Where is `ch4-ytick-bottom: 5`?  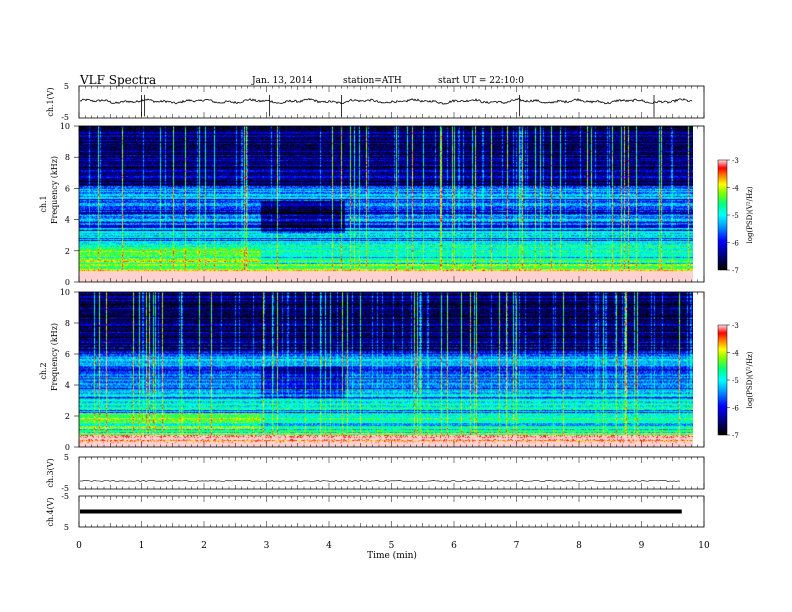 ch4-ytick-bottom: 5 is located at coordinates (66, 527).